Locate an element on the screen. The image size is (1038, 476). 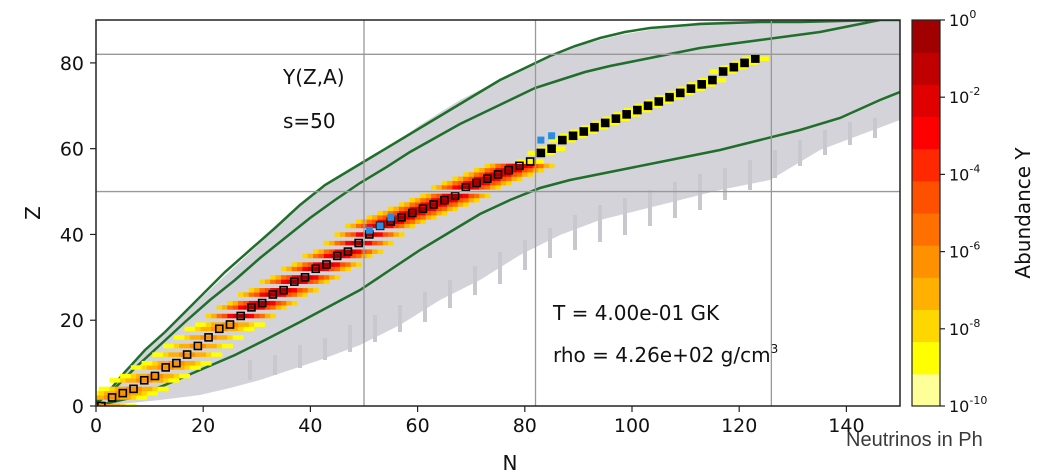
y-axis-ticks: 0 20 40 60 80 is located at coordinates (78, 235).